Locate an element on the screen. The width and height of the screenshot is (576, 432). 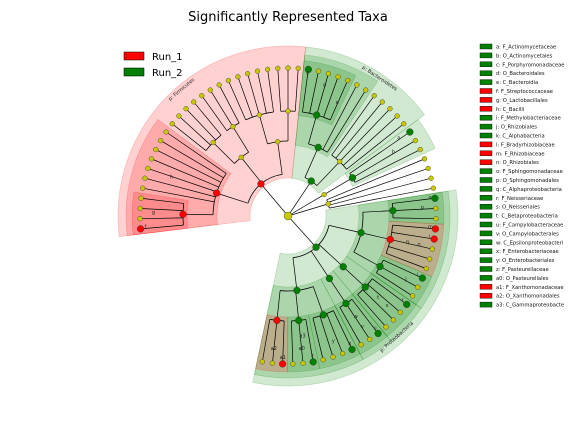
key-label: t: C_Betaproteobacteria is located at coordinates (527, 217).